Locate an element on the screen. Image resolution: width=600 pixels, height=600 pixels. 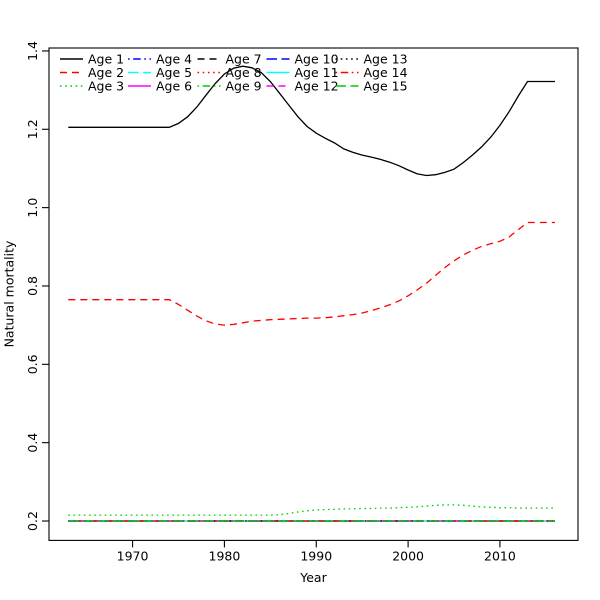
legend-label: Age 5 is located at coordinates (174, 72).